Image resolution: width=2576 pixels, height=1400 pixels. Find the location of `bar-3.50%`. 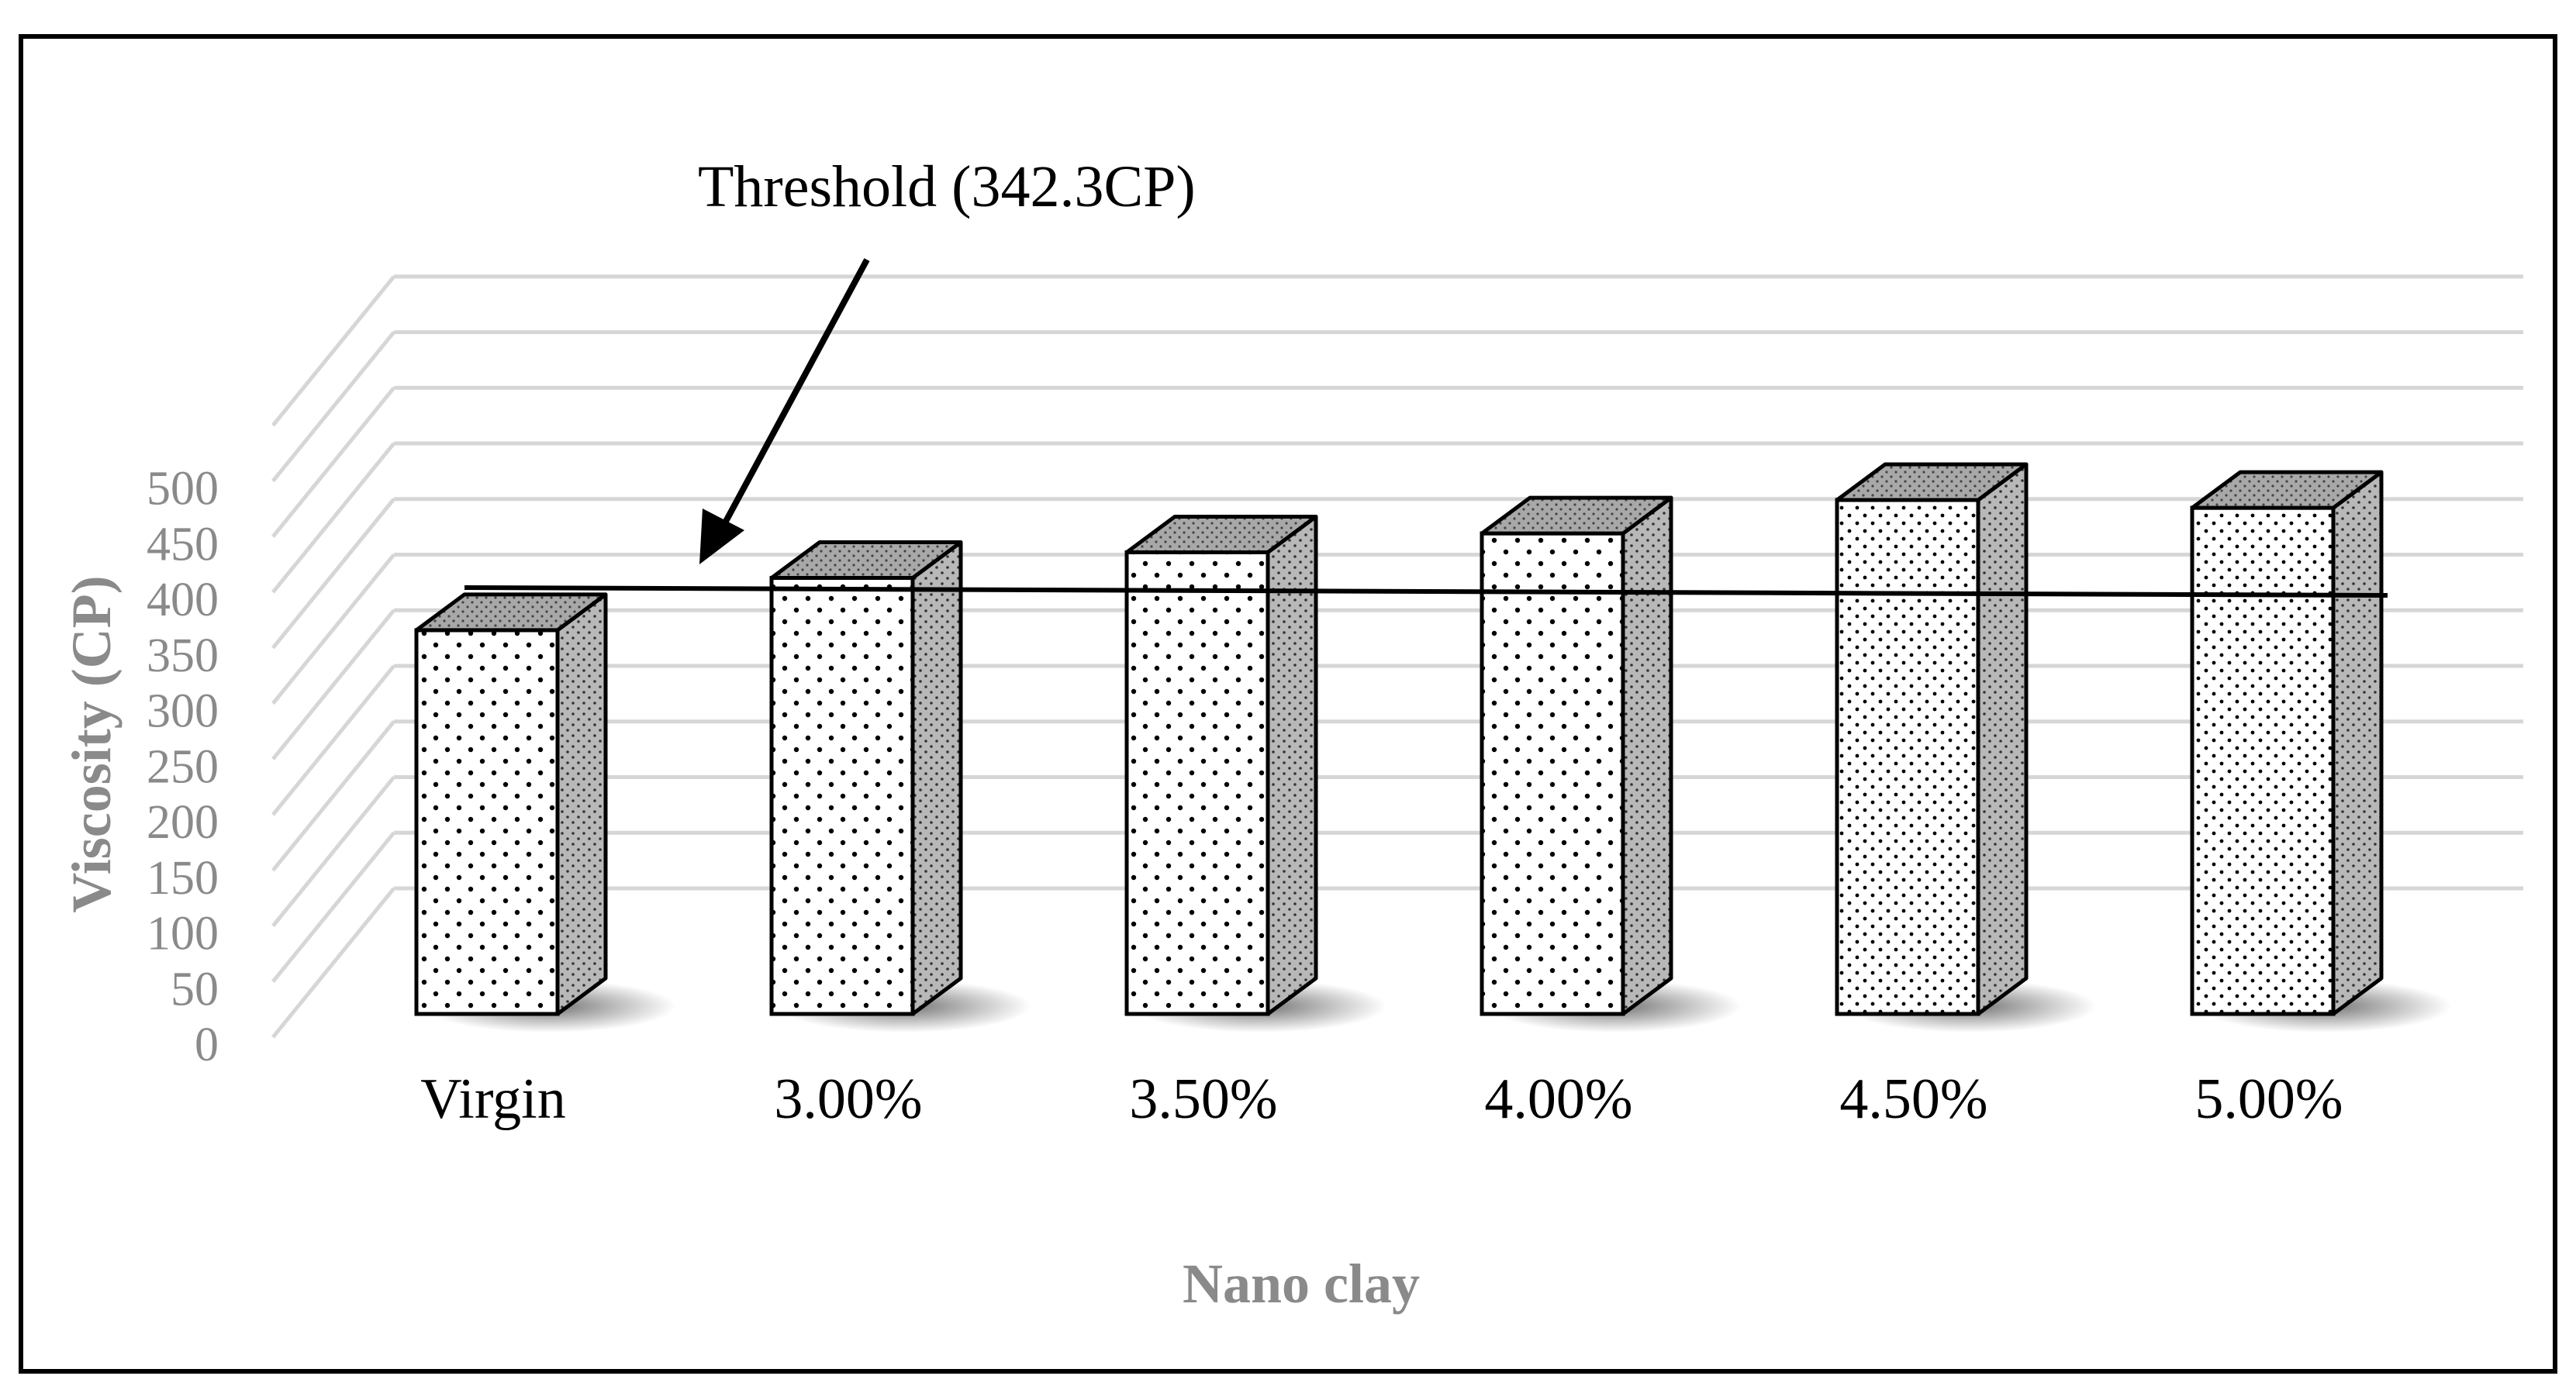

bar-3.50% is located at coordinates (1255, 774).